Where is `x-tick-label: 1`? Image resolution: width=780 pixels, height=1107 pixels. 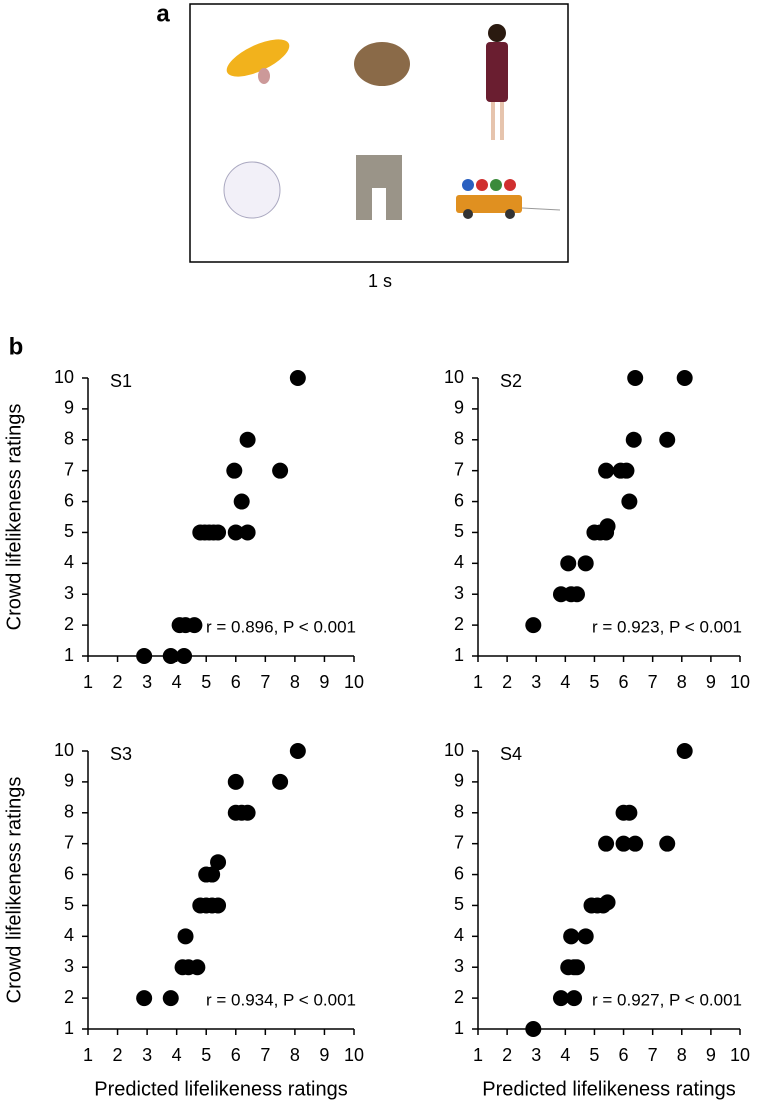
x-tick-label: 1 is located at coordinates (478, 682).